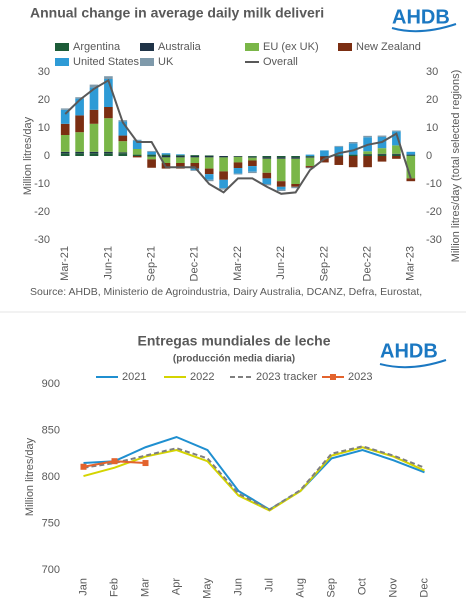 Image resolution: width=466 pixels, height=605 pixels. I want to click on x-tick-label: Mar-23, so click(411, 263).